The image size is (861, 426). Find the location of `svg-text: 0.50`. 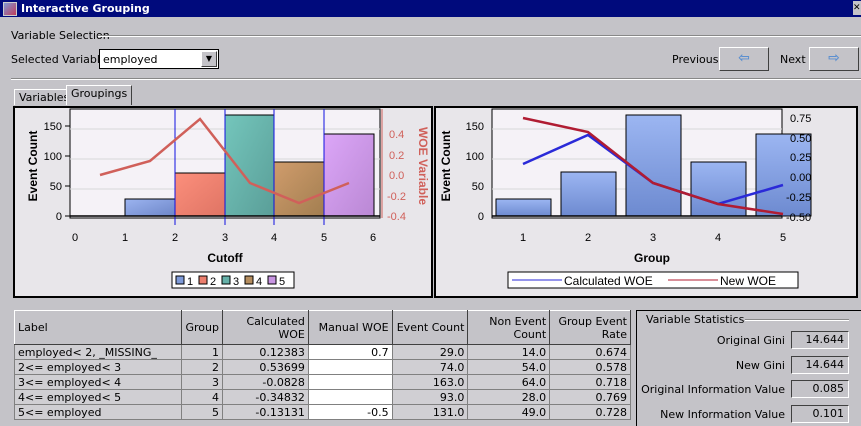

svg-text: 0.50 is located at coordinates (800, 139).